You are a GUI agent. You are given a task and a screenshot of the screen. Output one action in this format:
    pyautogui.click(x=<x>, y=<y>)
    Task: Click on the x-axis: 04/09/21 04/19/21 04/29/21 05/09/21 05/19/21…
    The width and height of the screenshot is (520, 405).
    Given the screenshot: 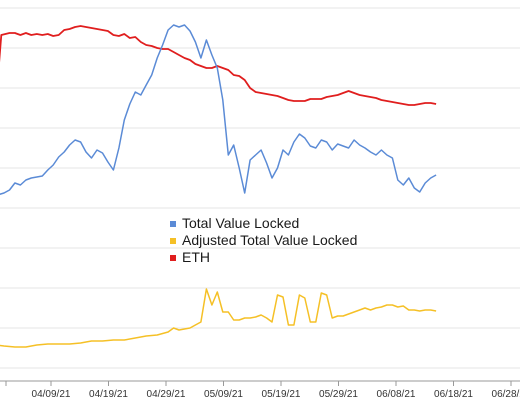 What is the action you would take?
    pyautogui.click(x=260, y=390)
    